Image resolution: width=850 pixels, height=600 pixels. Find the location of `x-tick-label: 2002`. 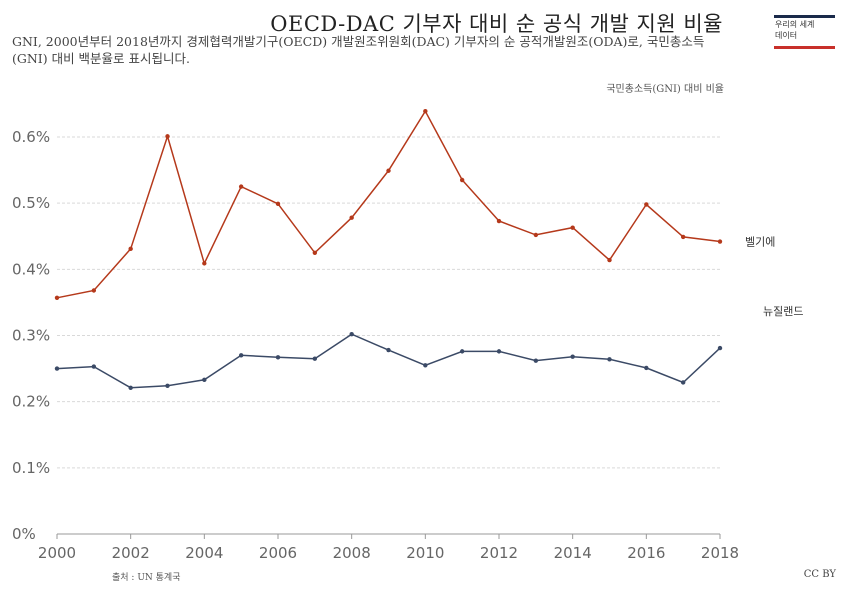

x-tick-label: 2002 is located at coordinates (131, 553).